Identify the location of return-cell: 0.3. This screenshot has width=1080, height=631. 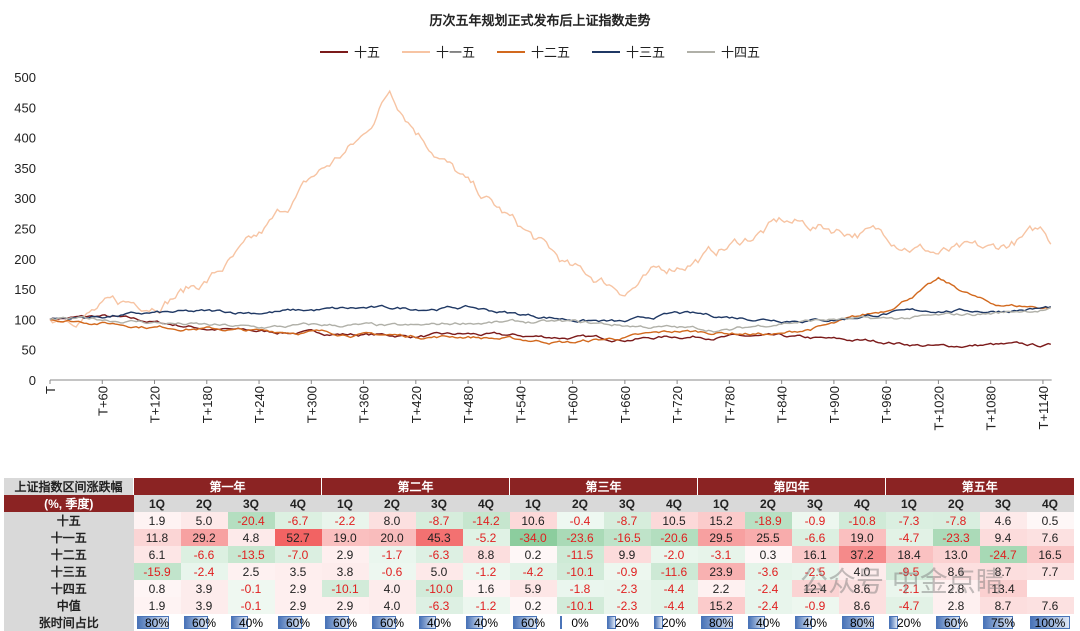
(768, 554).